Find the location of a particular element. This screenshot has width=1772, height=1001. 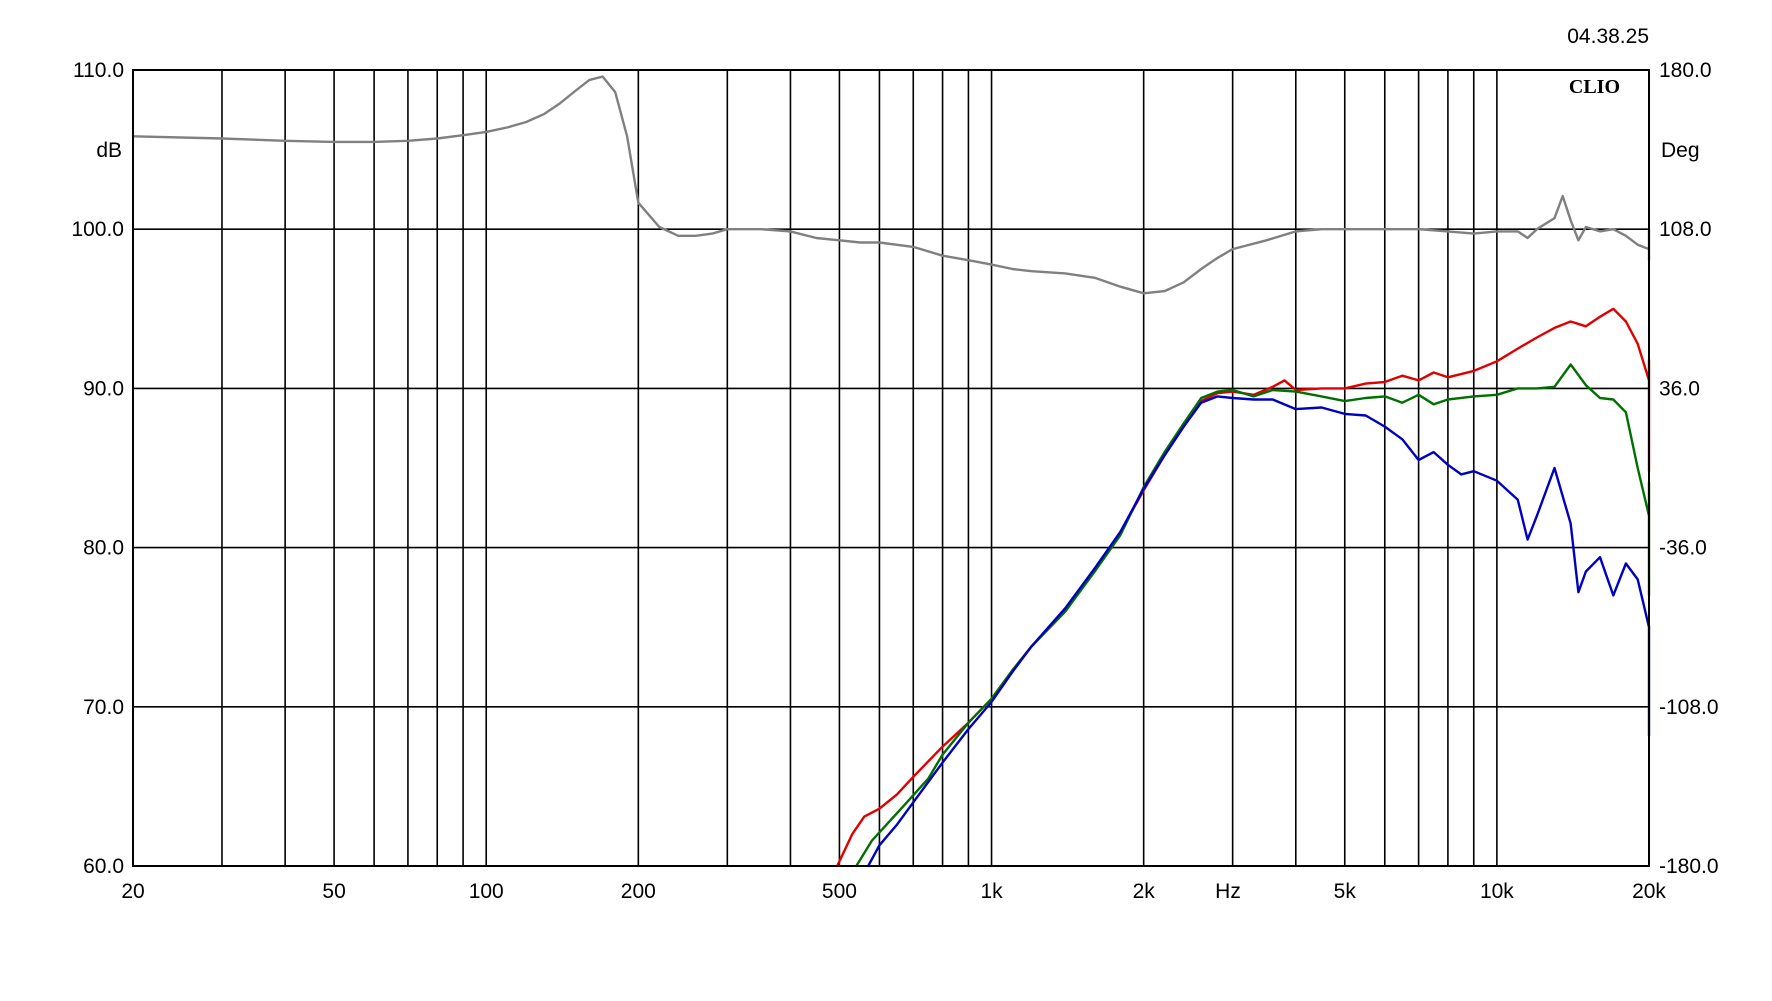

y2-tick-label: 180.0 is located at coordinates (1685, 70).